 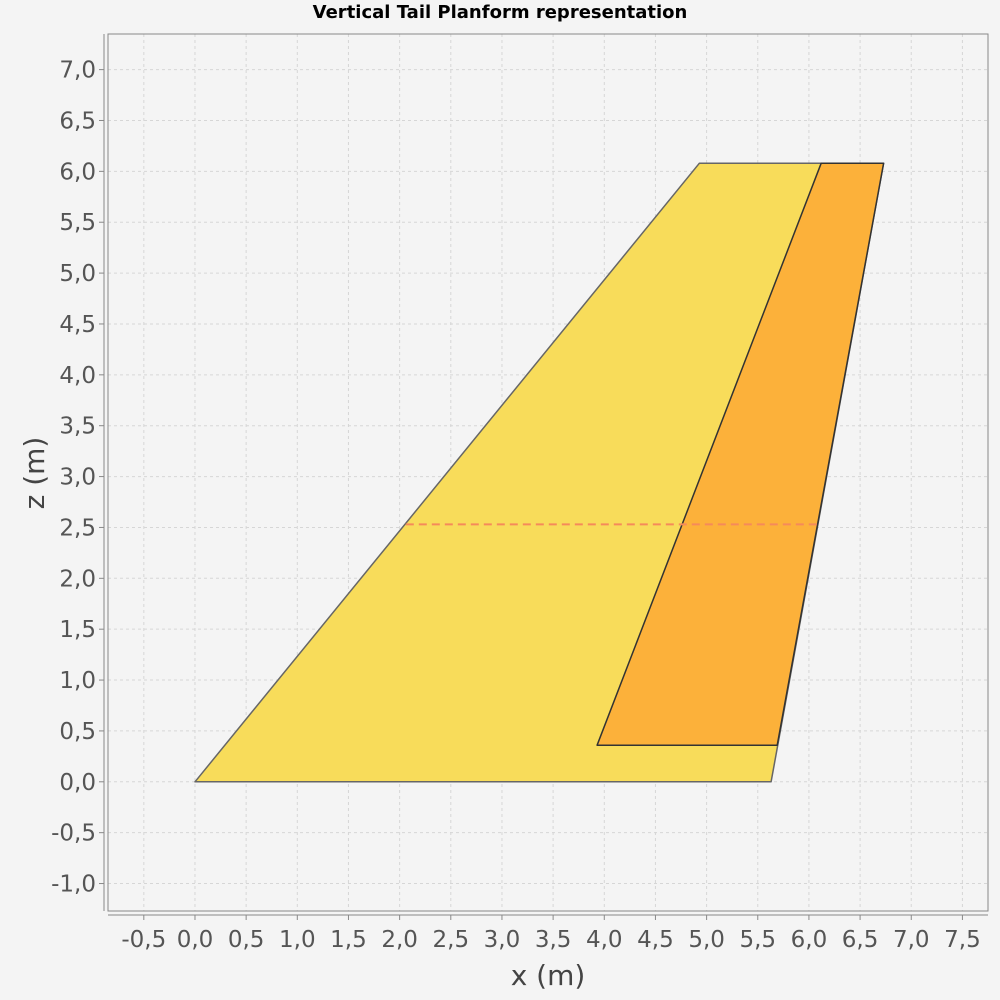 I want to click on x-tick-label: 6,5, so click(x=860, y=940).